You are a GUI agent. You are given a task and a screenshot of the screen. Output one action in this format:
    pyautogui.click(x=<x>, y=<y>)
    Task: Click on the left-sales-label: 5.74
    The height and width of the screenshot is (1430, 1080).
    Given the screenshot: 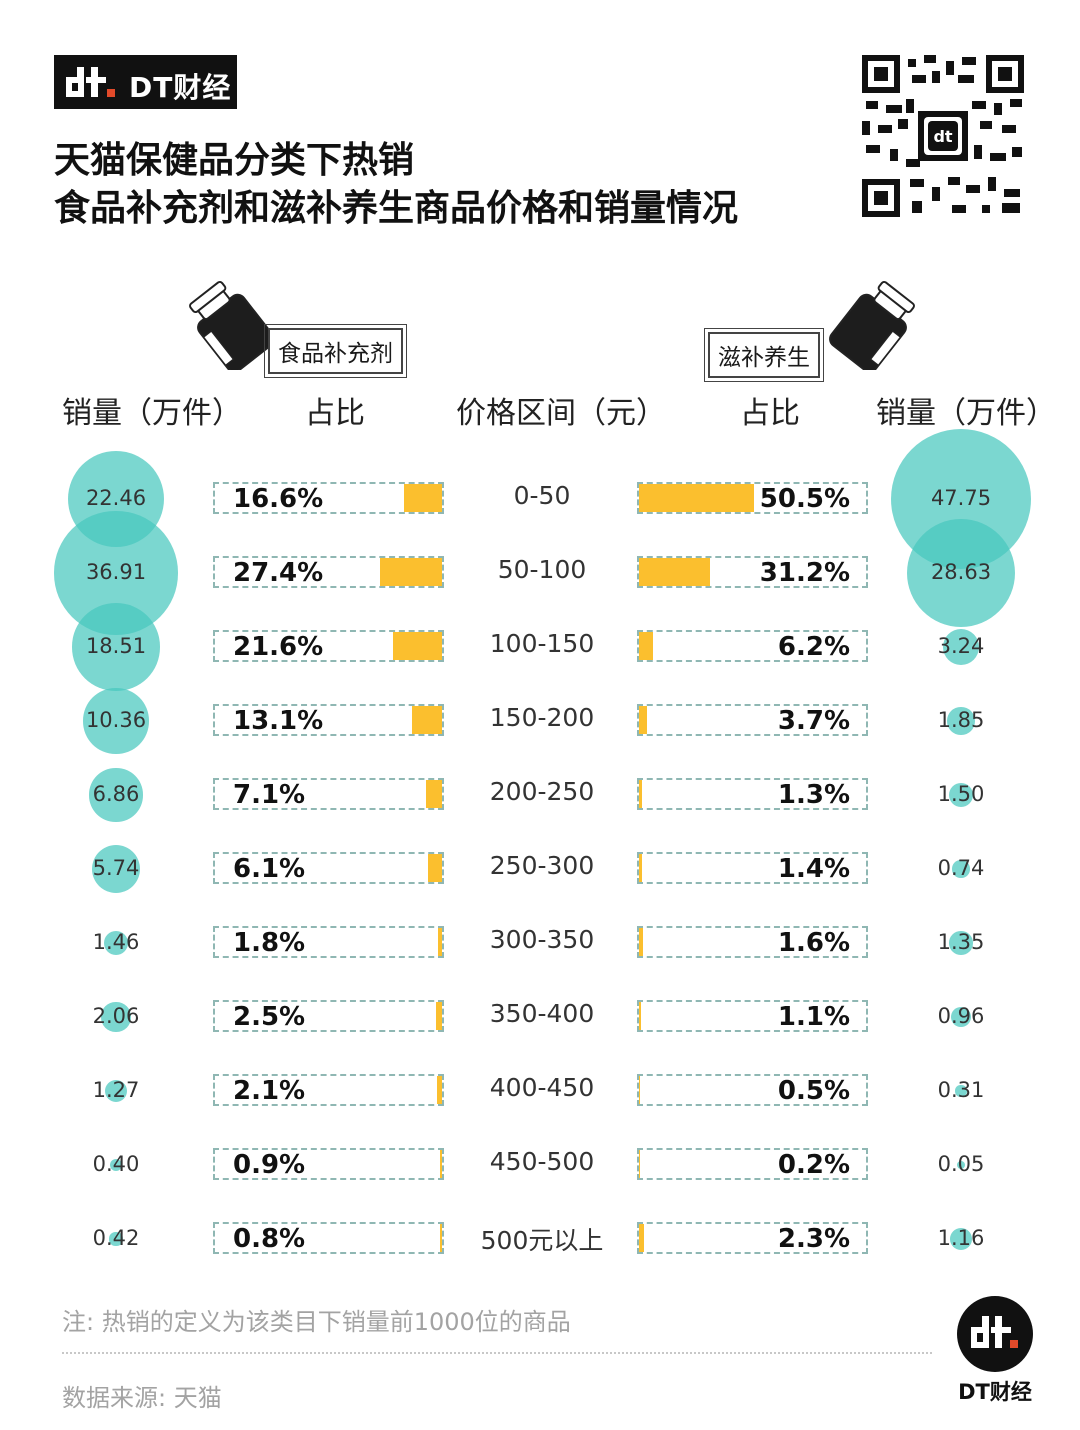 What is the action you would take?
    pyautogui.click(x=116, y=868)
    